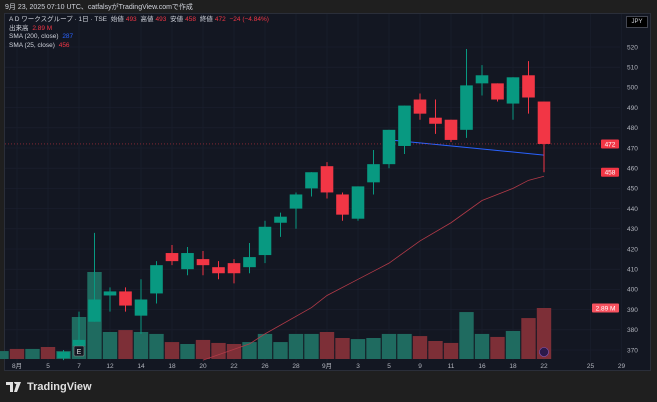 This screenshot has height=402, width=657. Describe the element at coordinates (13, 387) in the screenshot. I see `tradingview-logo-icon` at that location.